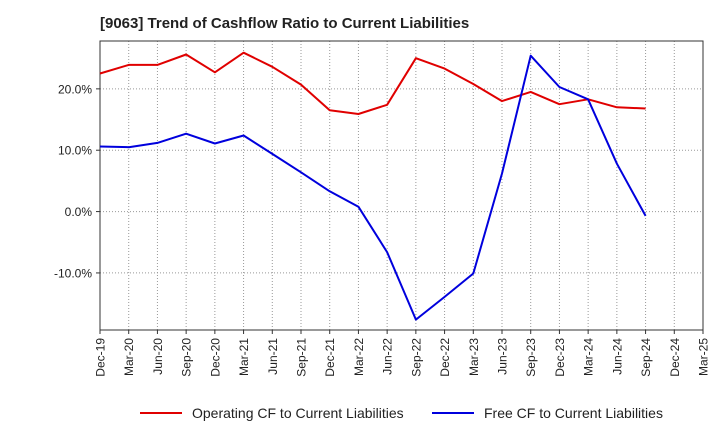 The image size is (720, 440). I want to click on y-tick-label: -10.0%, so click(73, 273).